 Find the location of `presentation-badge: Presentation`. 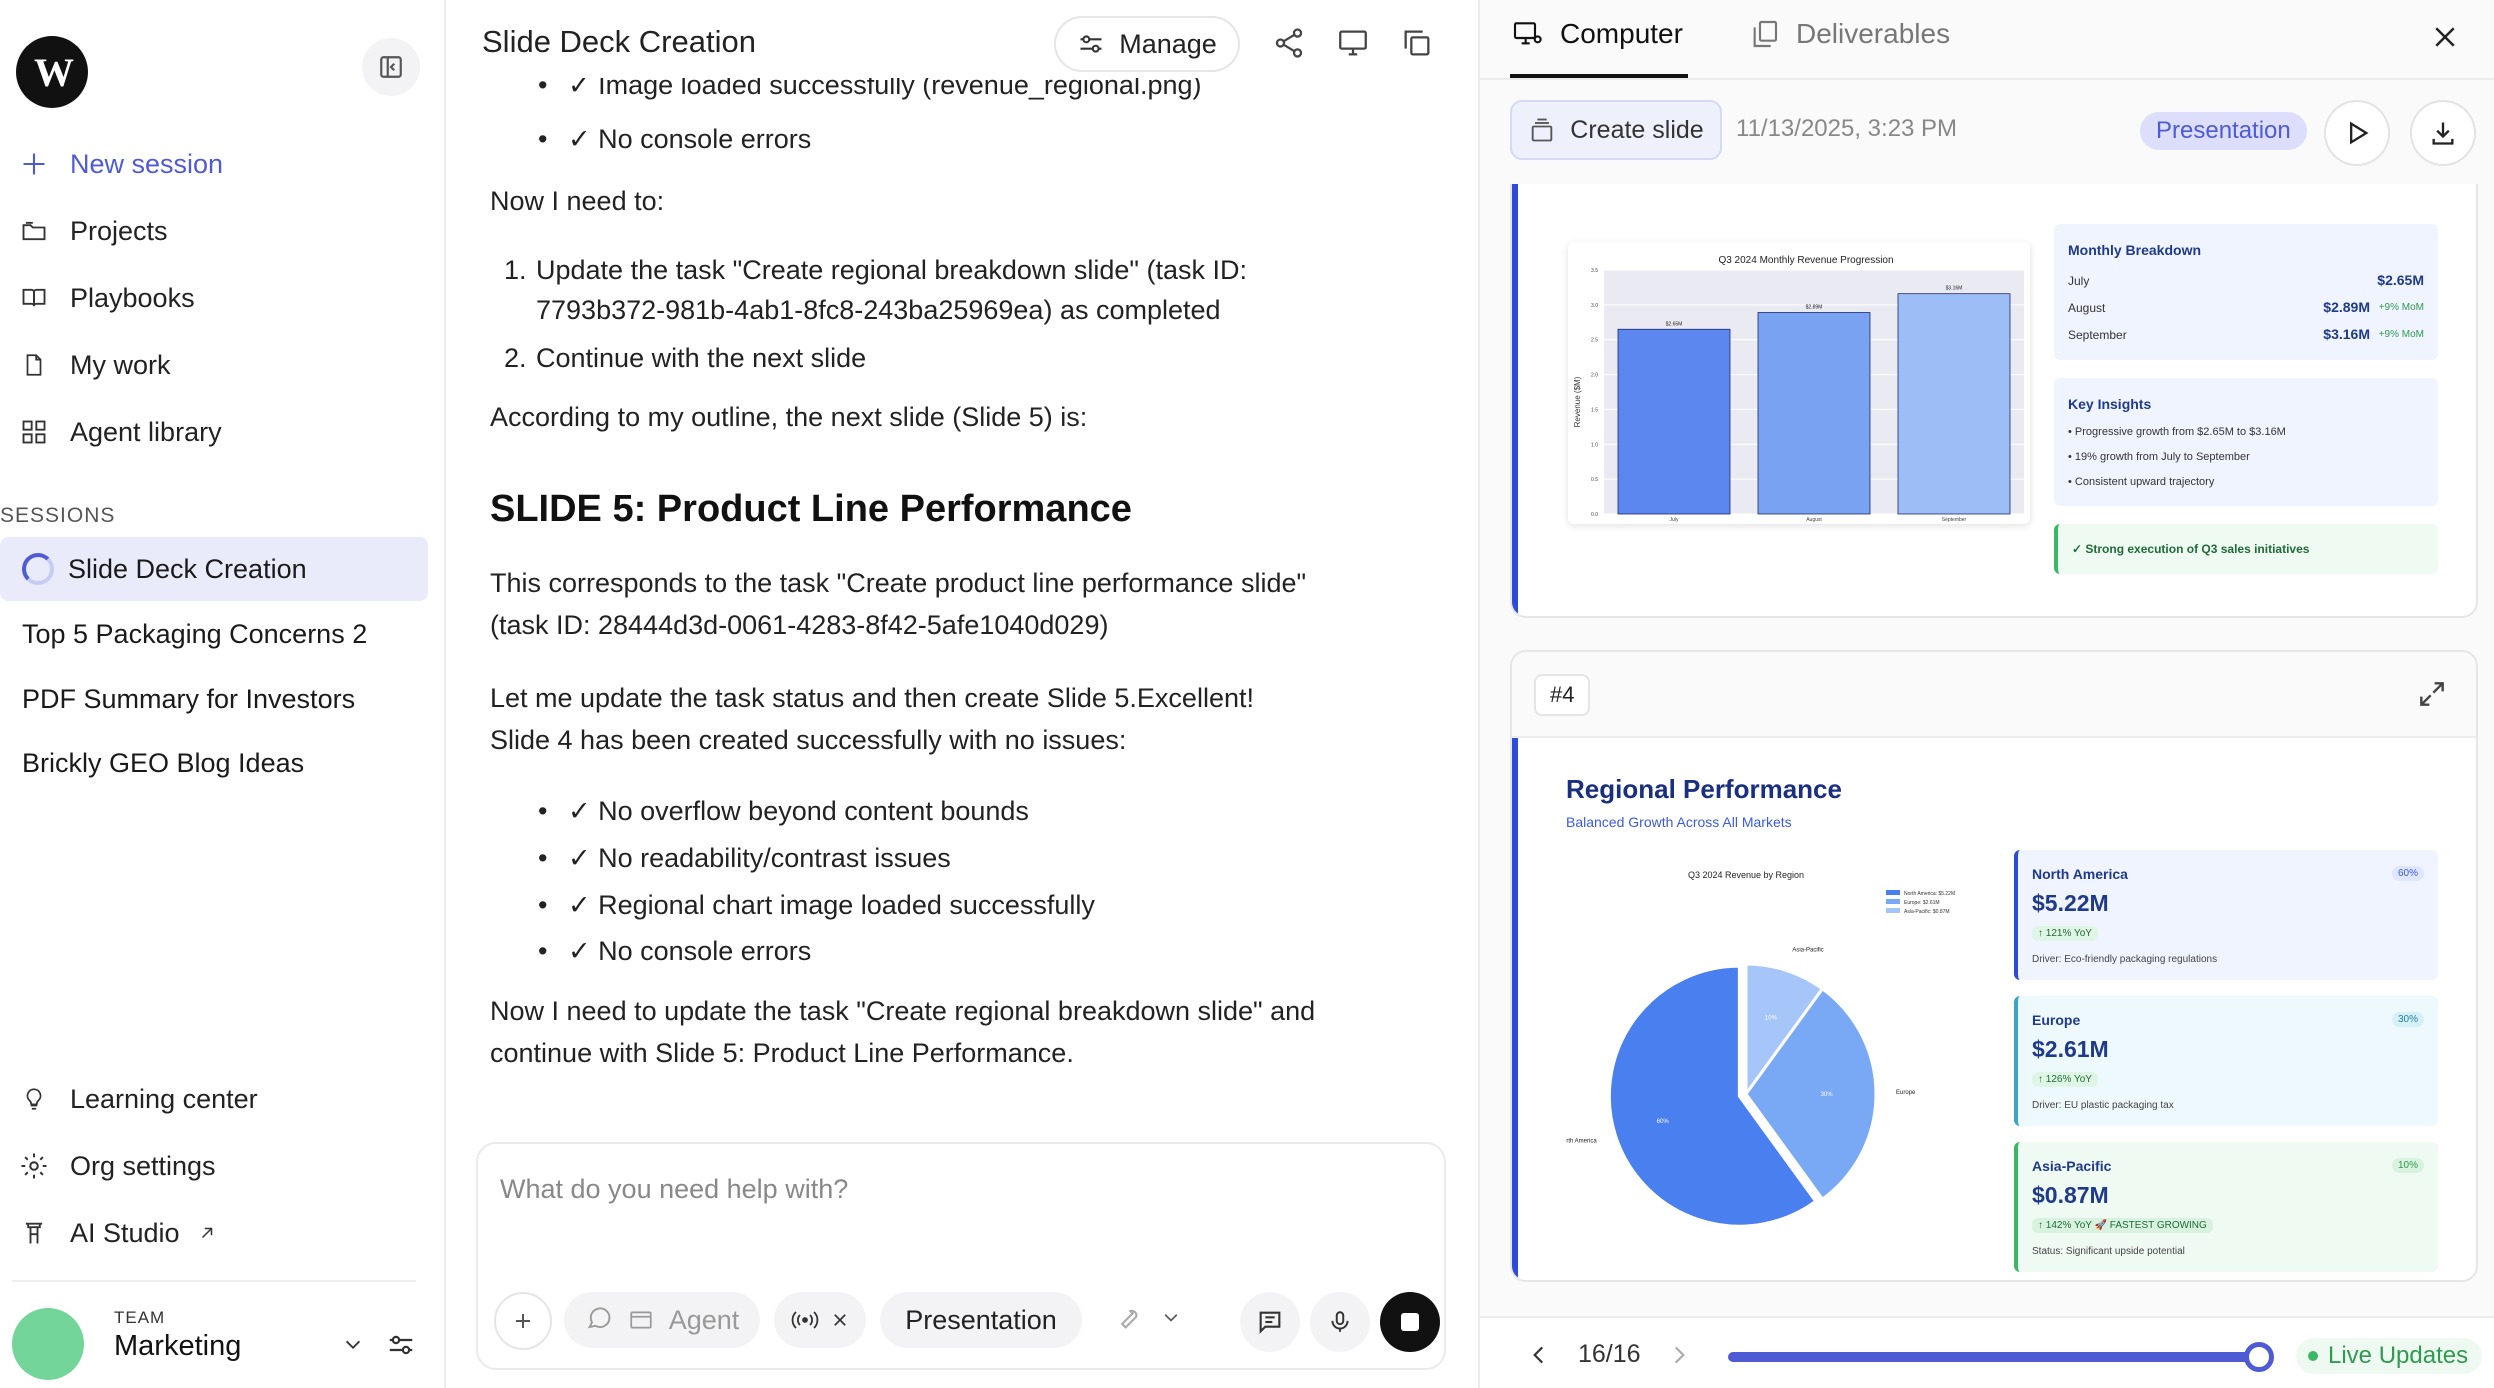

presentation-badge: Presentation is located at coordinates (2223, 131).